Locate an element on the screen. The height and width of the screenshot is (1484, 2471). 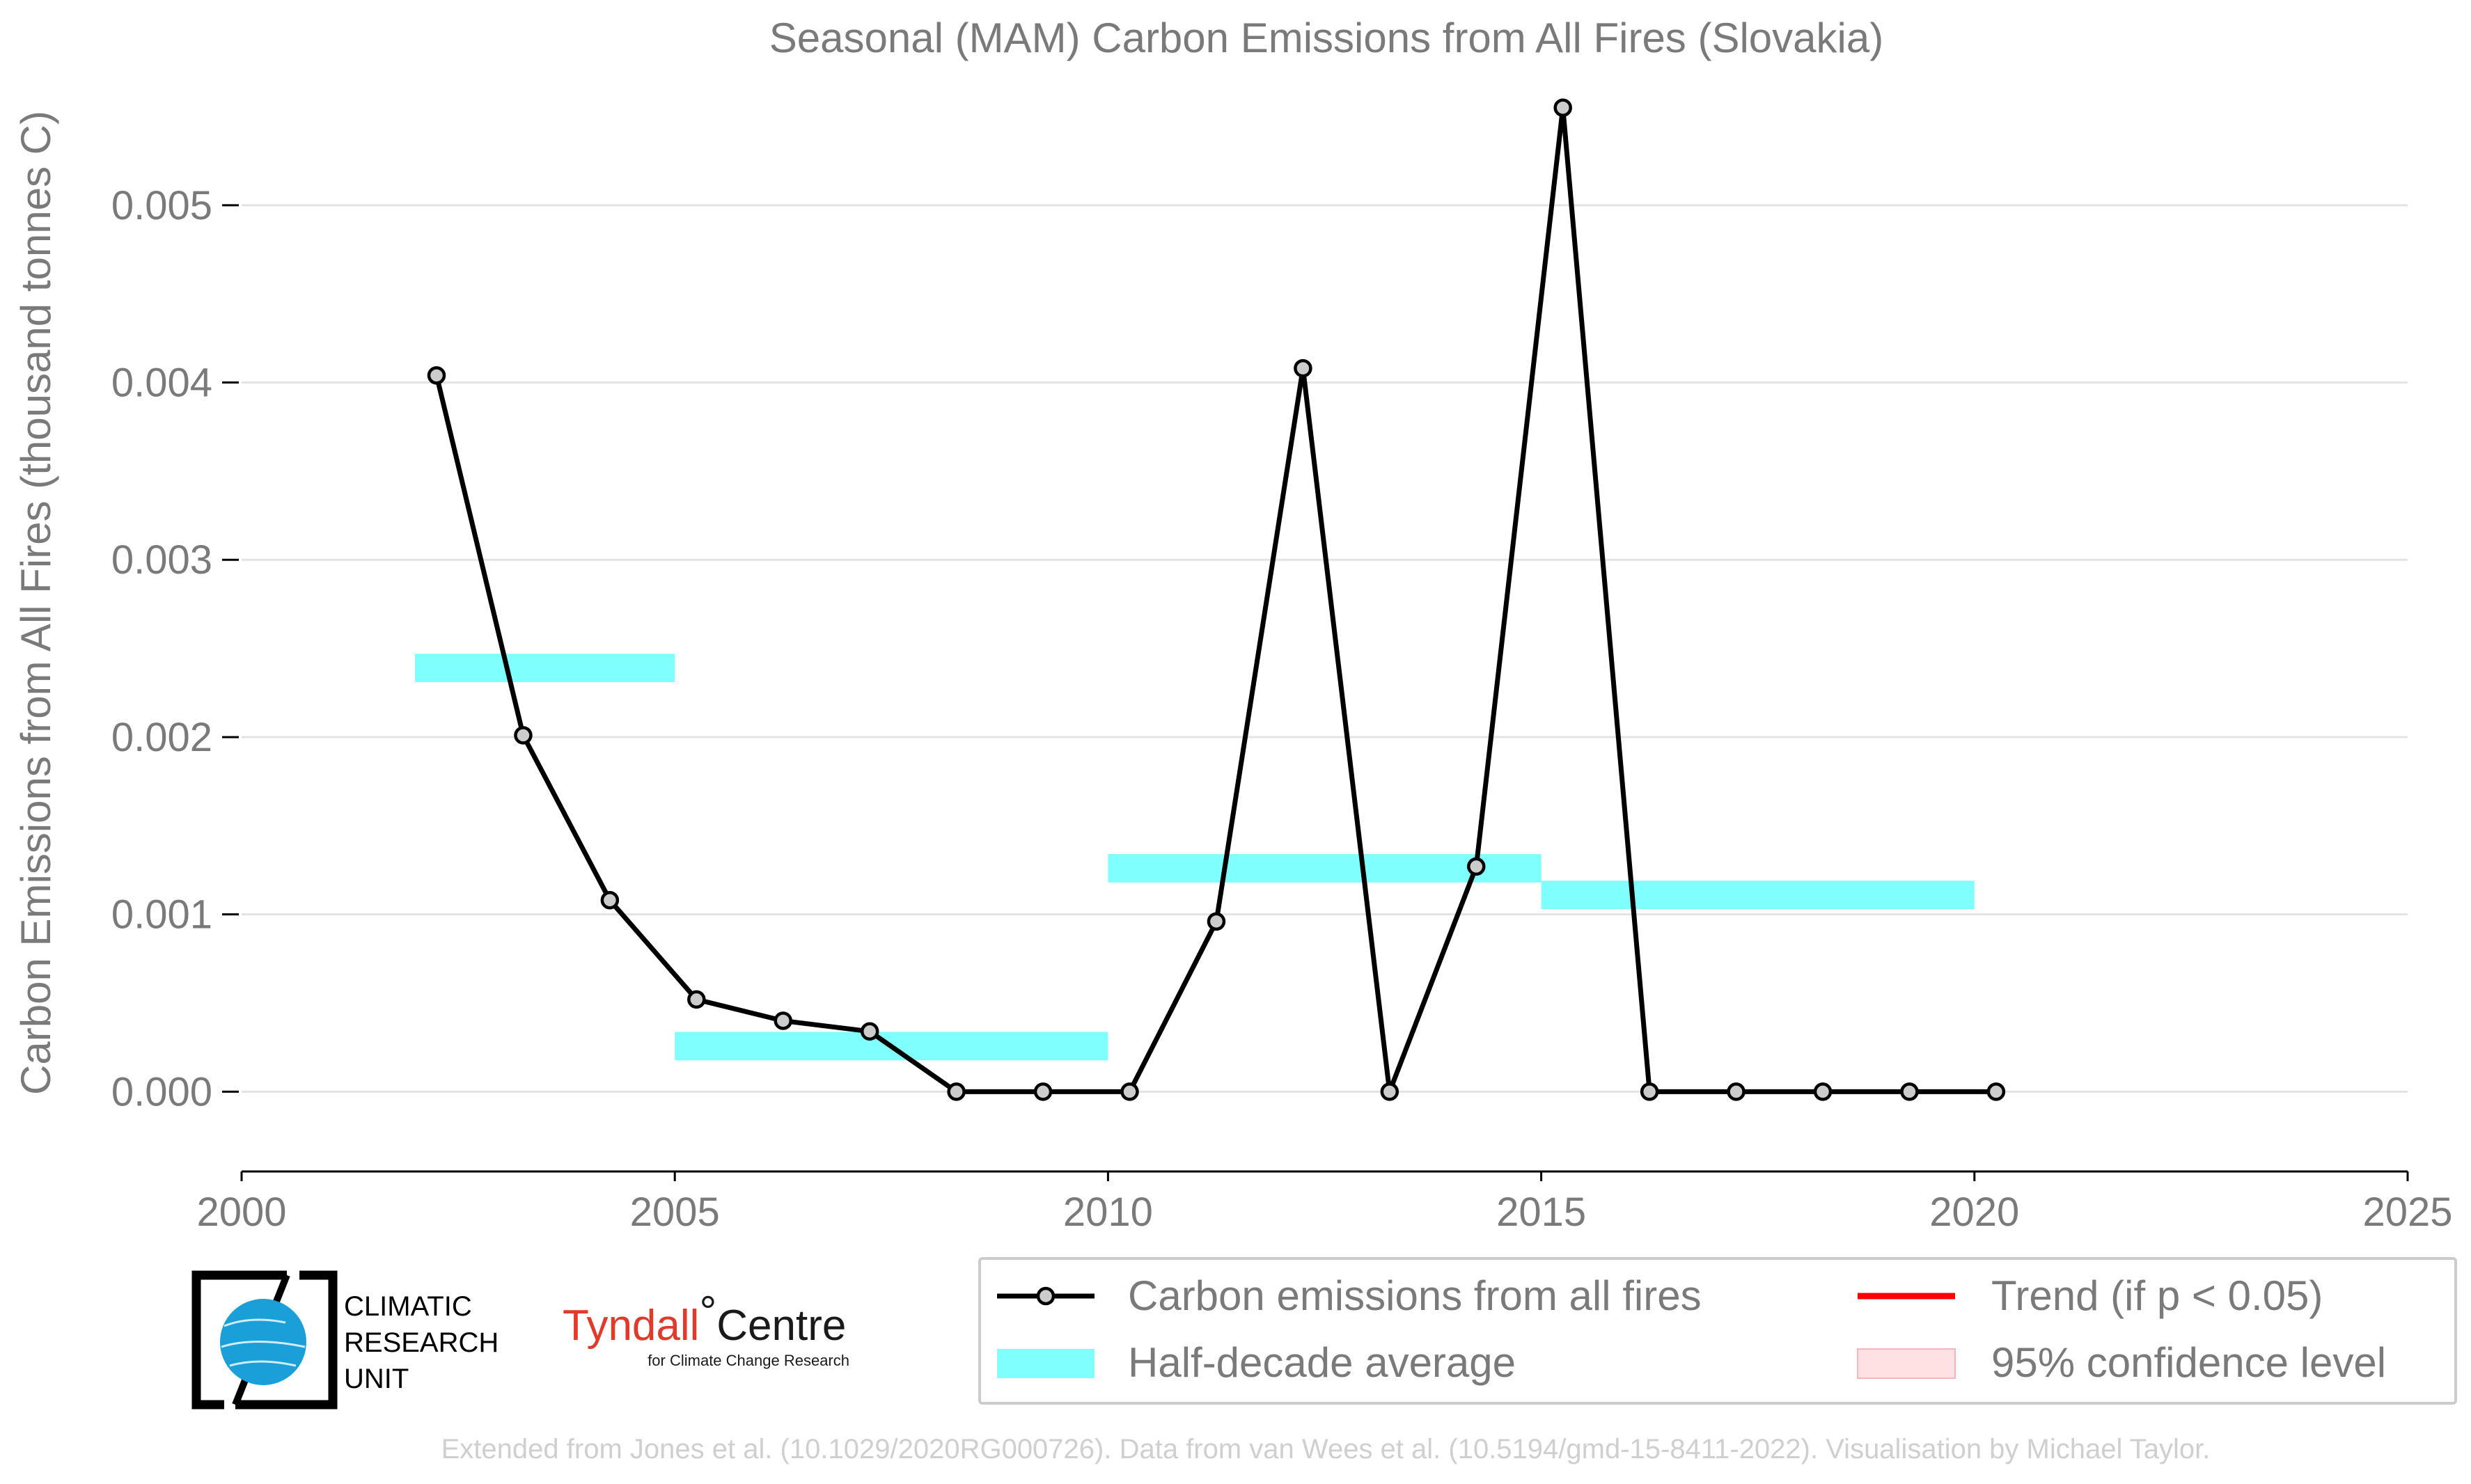
legend-swatch-confidence is located at coordinates (1906, 1363).